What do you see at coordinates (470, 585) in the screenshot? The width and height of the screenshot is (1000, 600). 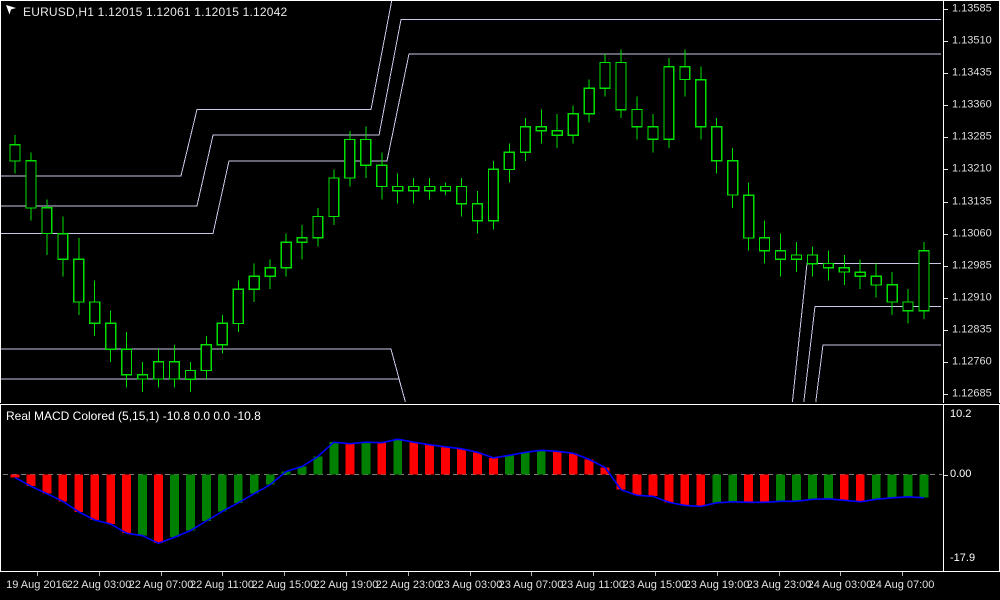 I see `time-axis-label: 23 Aug 03:00` at bounding box center [470, 585].